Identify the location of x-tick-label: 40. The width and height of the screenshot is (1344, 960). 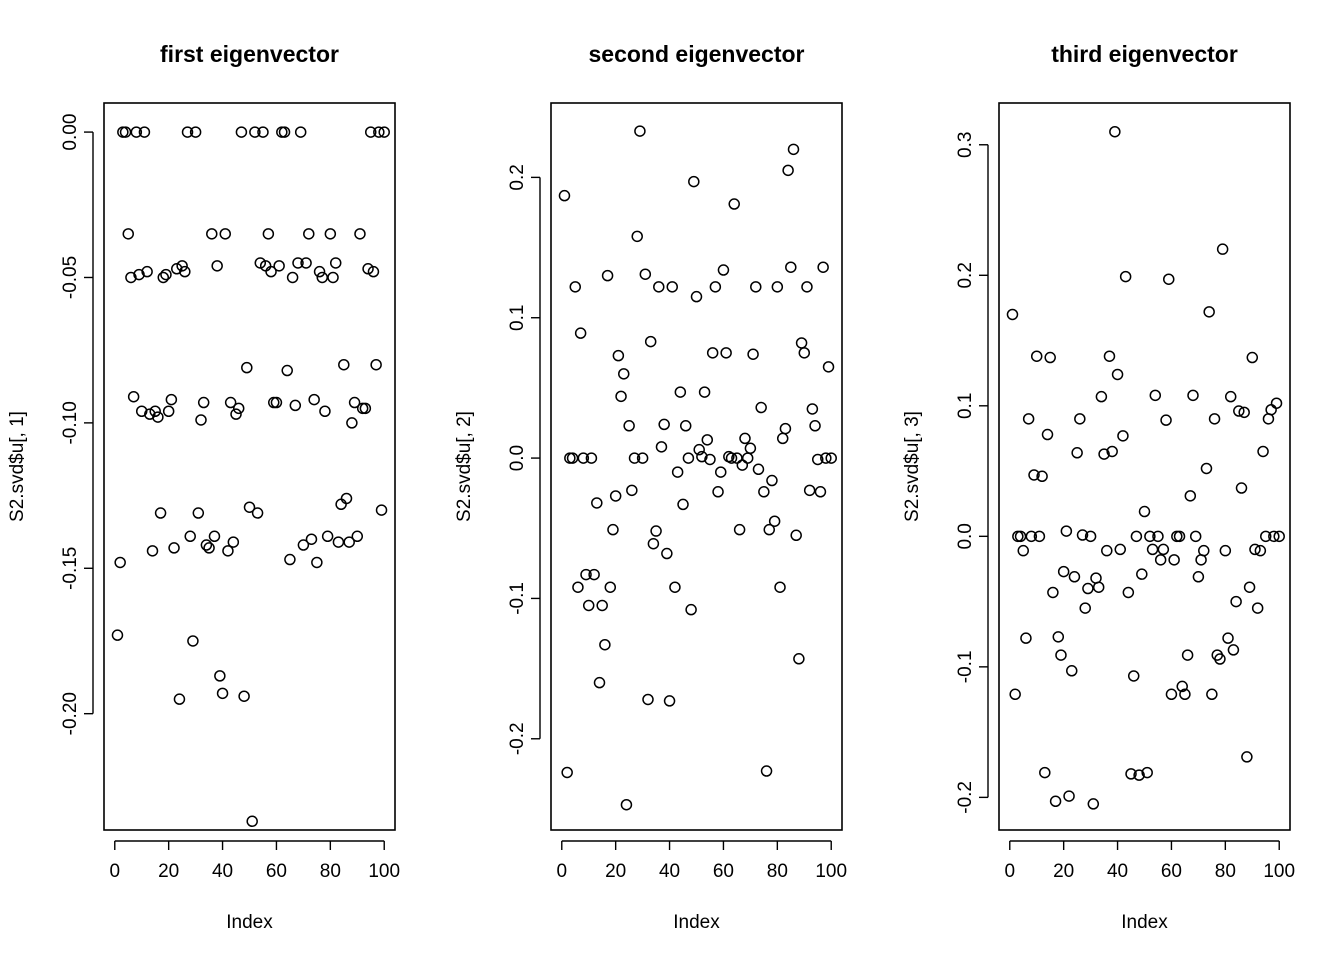
(222, 871).